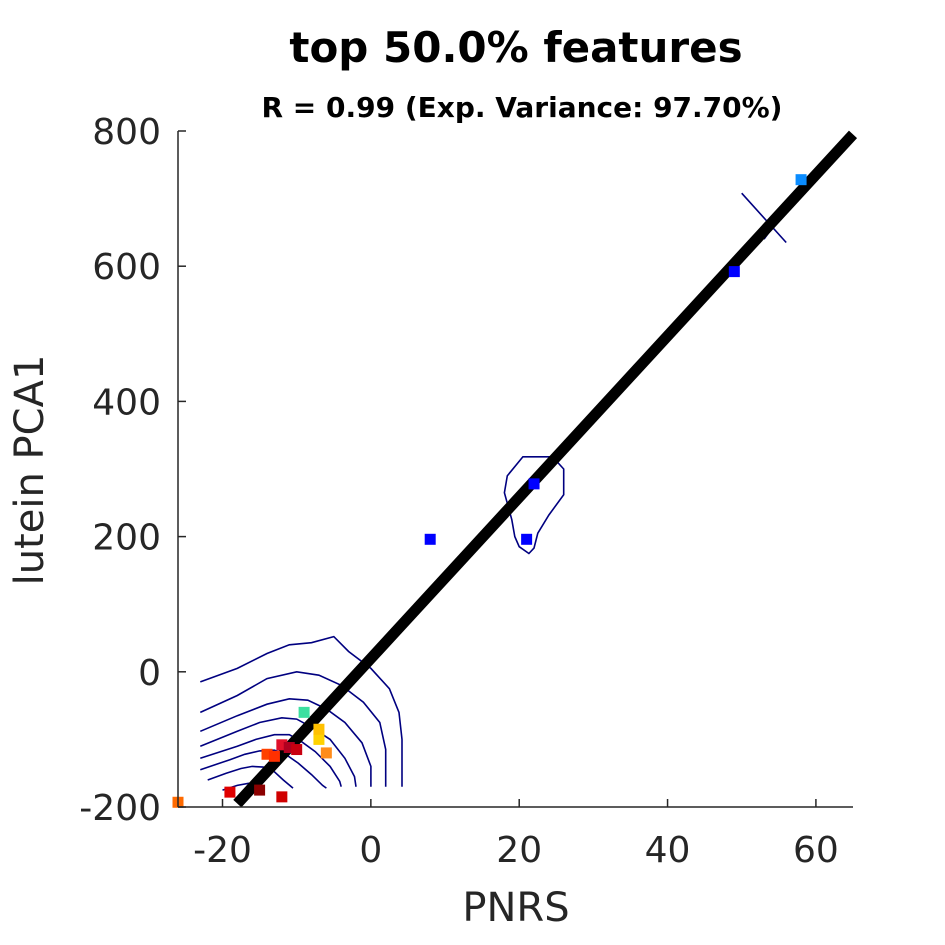 Image resolution: width=945 pixels, height=945 pixels. Describe the element at coordinates (120, 808) in the screenshot. I see `y-tick-label: -200` at that location.